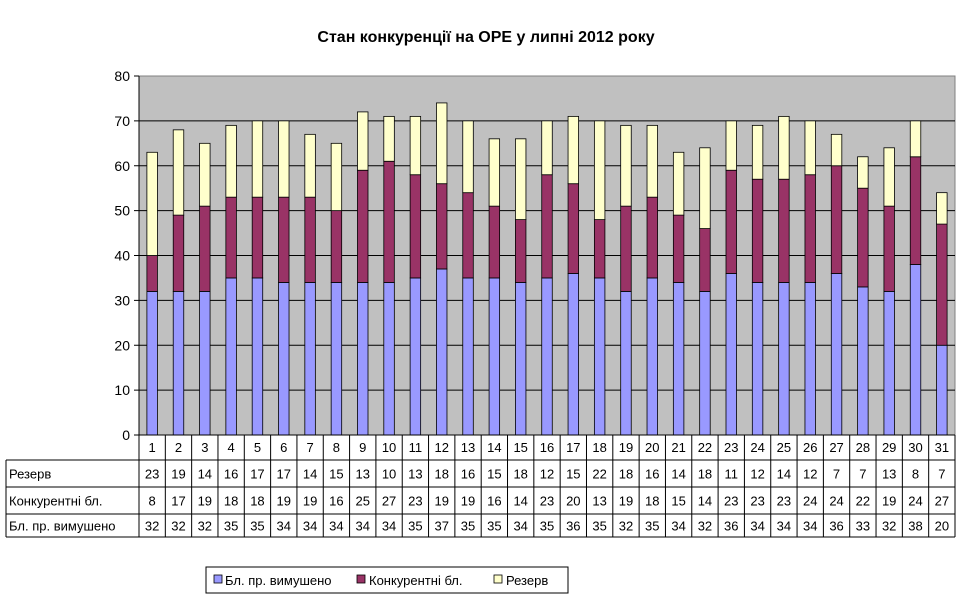  What do you see at coordinates (122, 211) in the screenshot?
I see `y-tick-label: 50` at bounding box center [122, 211].